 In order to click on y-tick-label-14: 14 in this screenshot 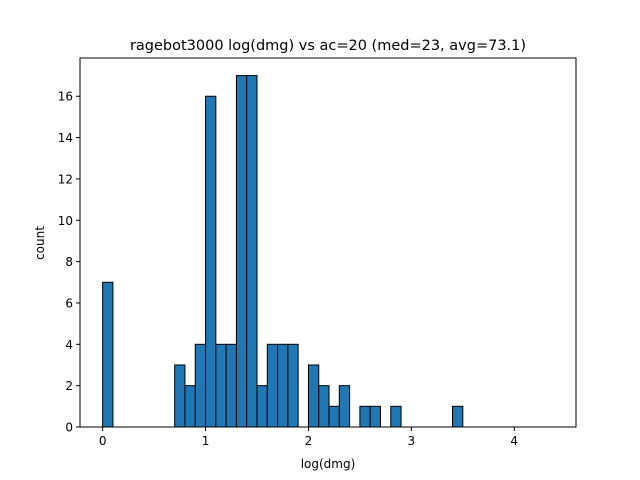, I will do `click(65, 138)`.